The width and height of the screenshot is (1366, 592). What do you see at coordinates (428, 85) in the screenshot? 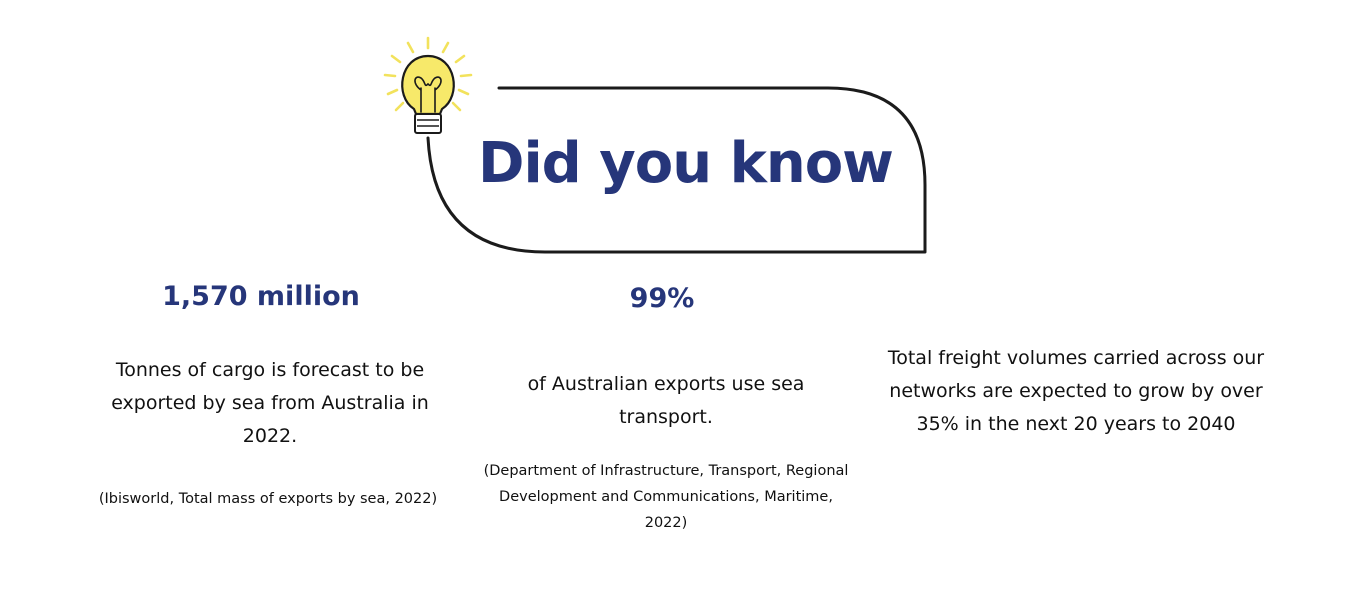
I see `lightbulb-icon` at bounding box center [428, 85].